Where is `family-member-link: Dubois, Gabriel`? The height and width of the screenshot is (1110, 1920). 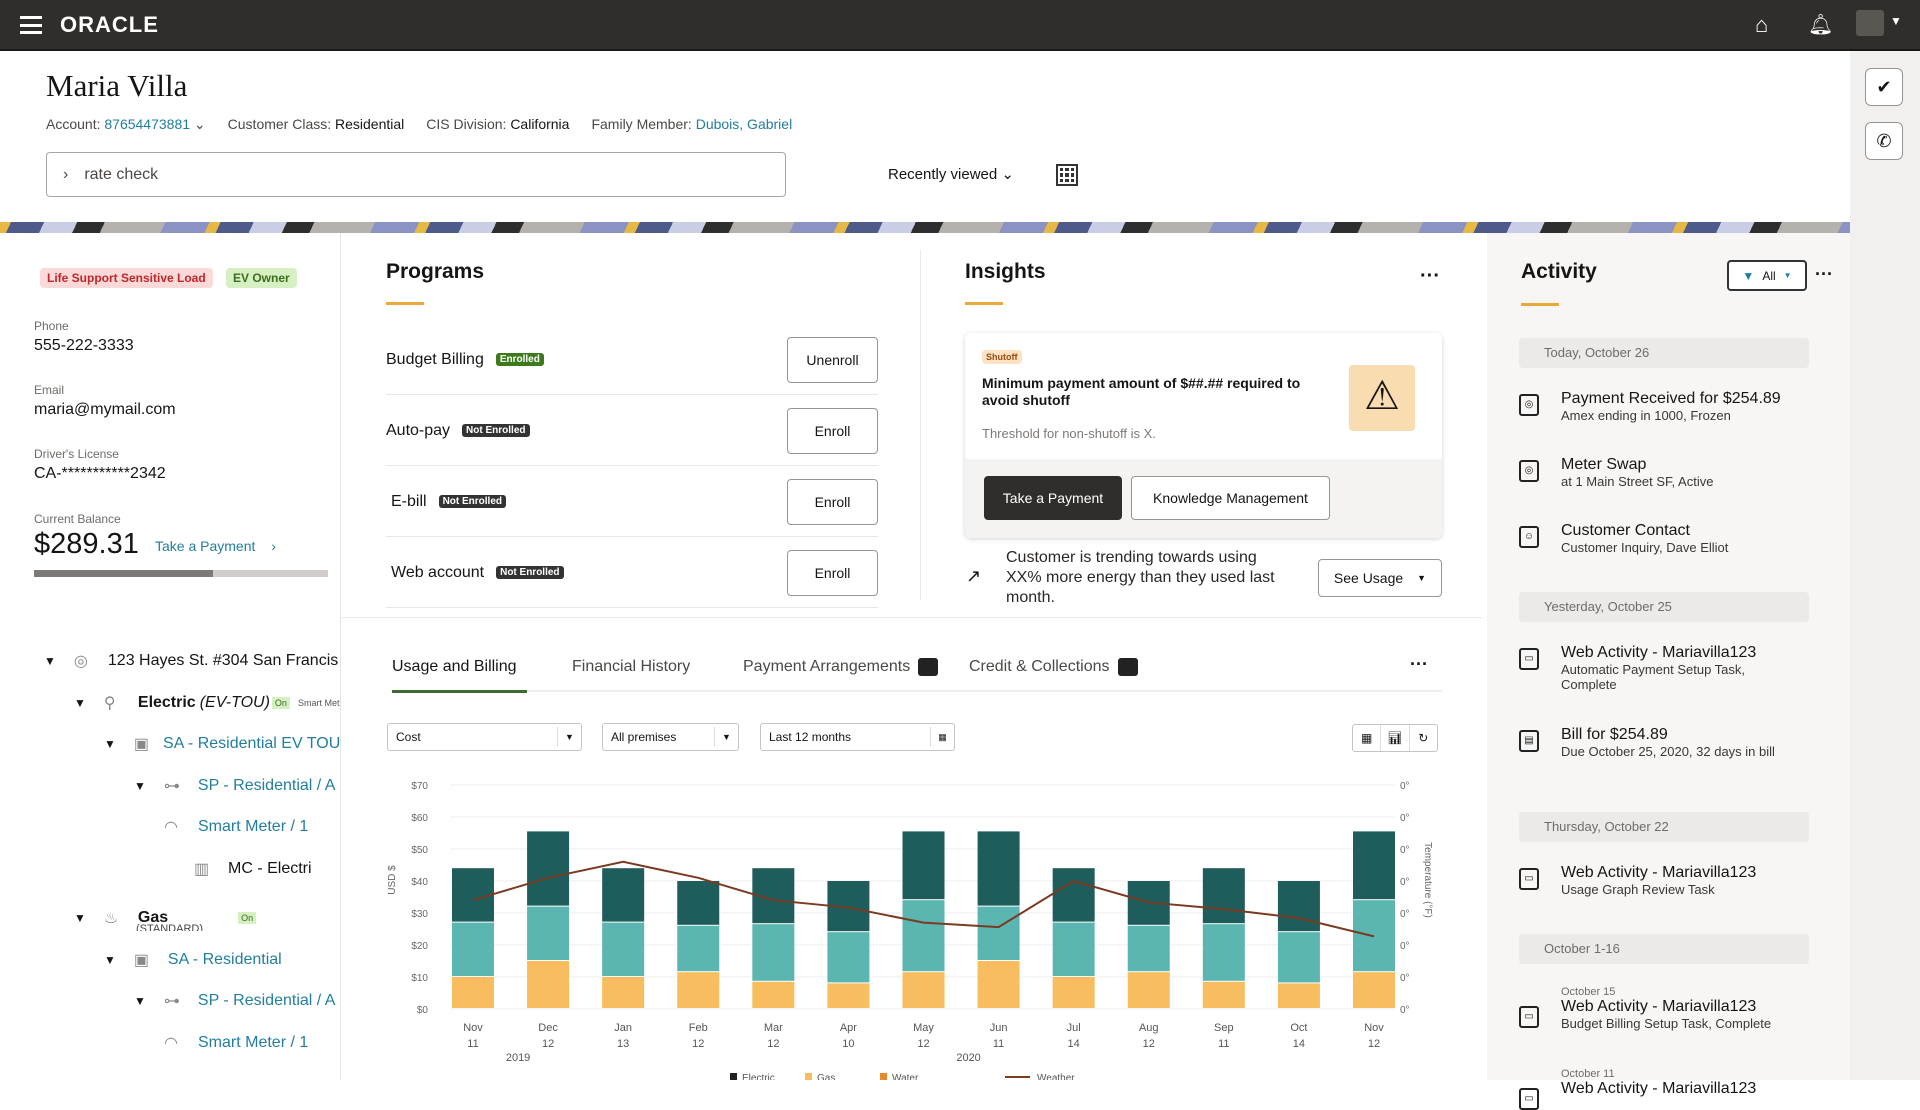
family-member-link: Dubois, Gabriel is located at coordinates (744, 124).